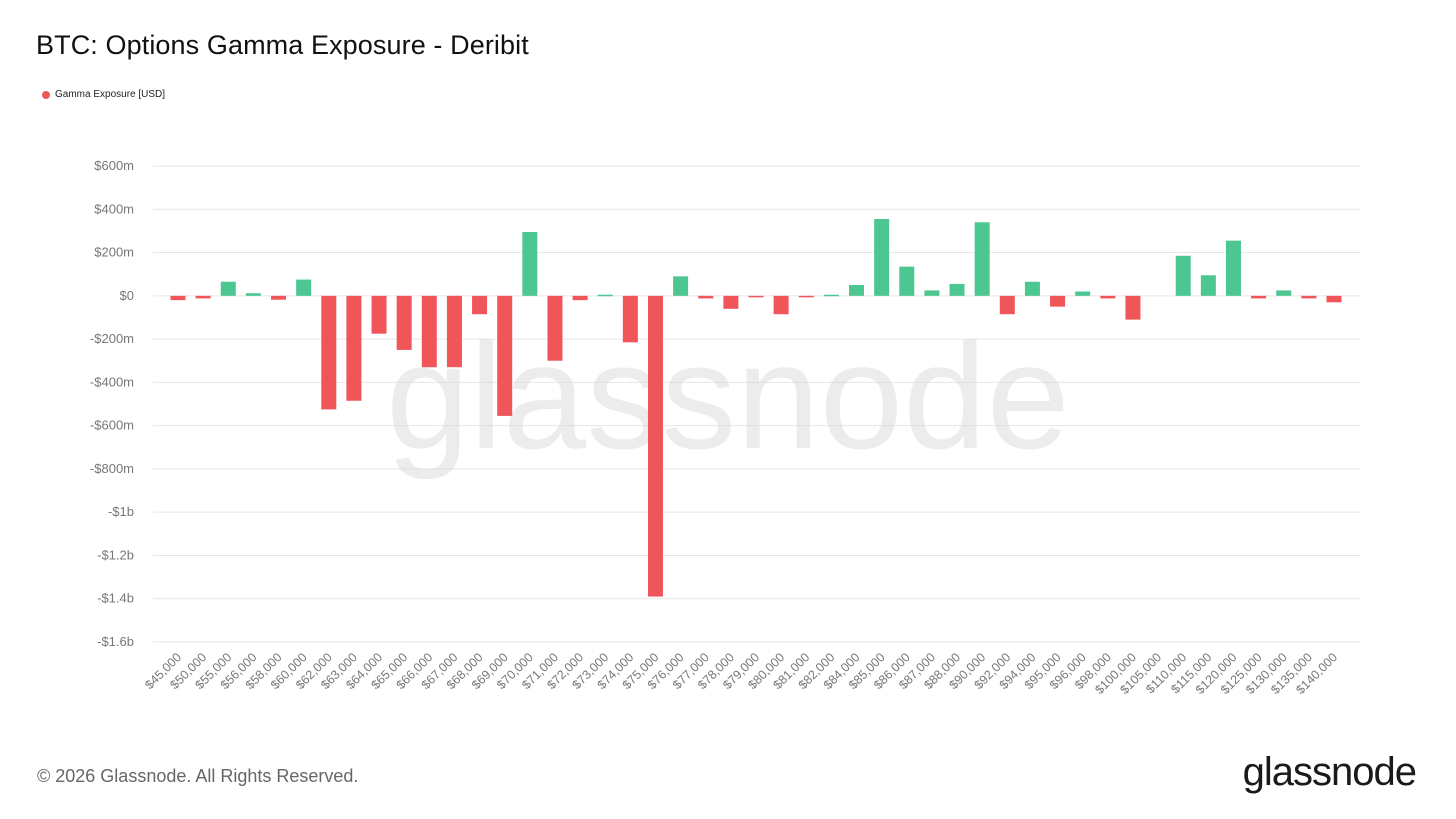 Image resolution: width=1456 pixels, height=819 pixels. What do you see at coordinates (112, 425) in the screenshot?
I see `y-tick-label: -$600m` at bounding box center [112, 425].